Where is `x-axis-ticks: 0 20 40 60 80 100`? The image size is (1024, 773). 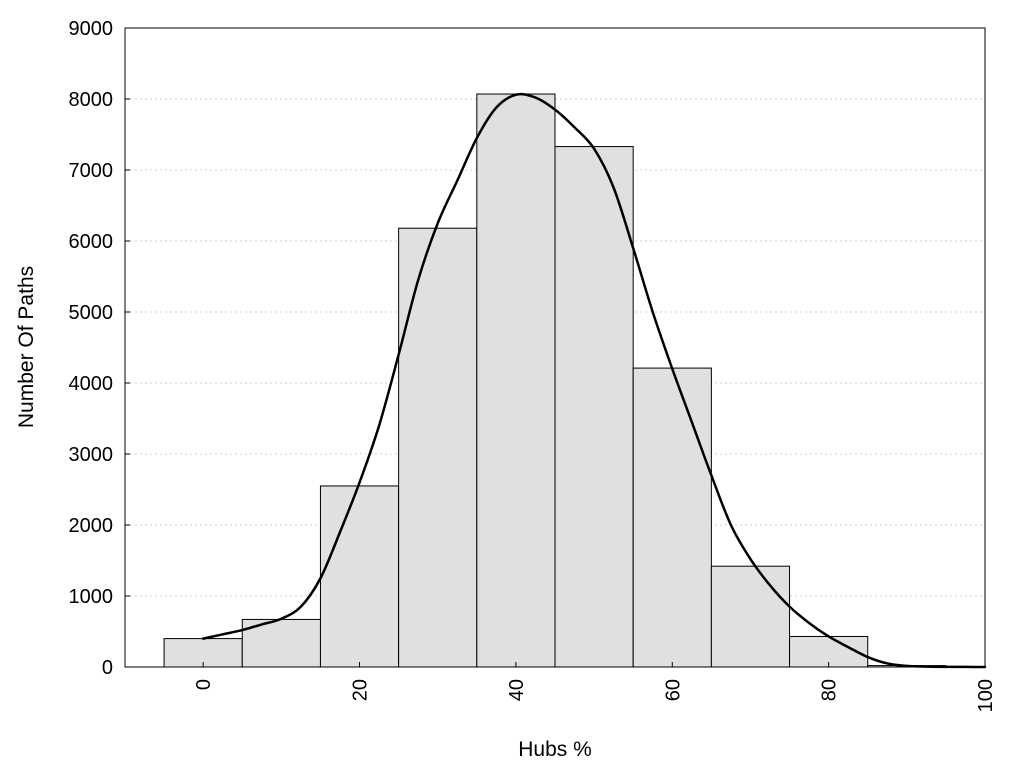
x-axis-ticks: 0 20 40 60 80 100 is located at coordinates (595, 687).